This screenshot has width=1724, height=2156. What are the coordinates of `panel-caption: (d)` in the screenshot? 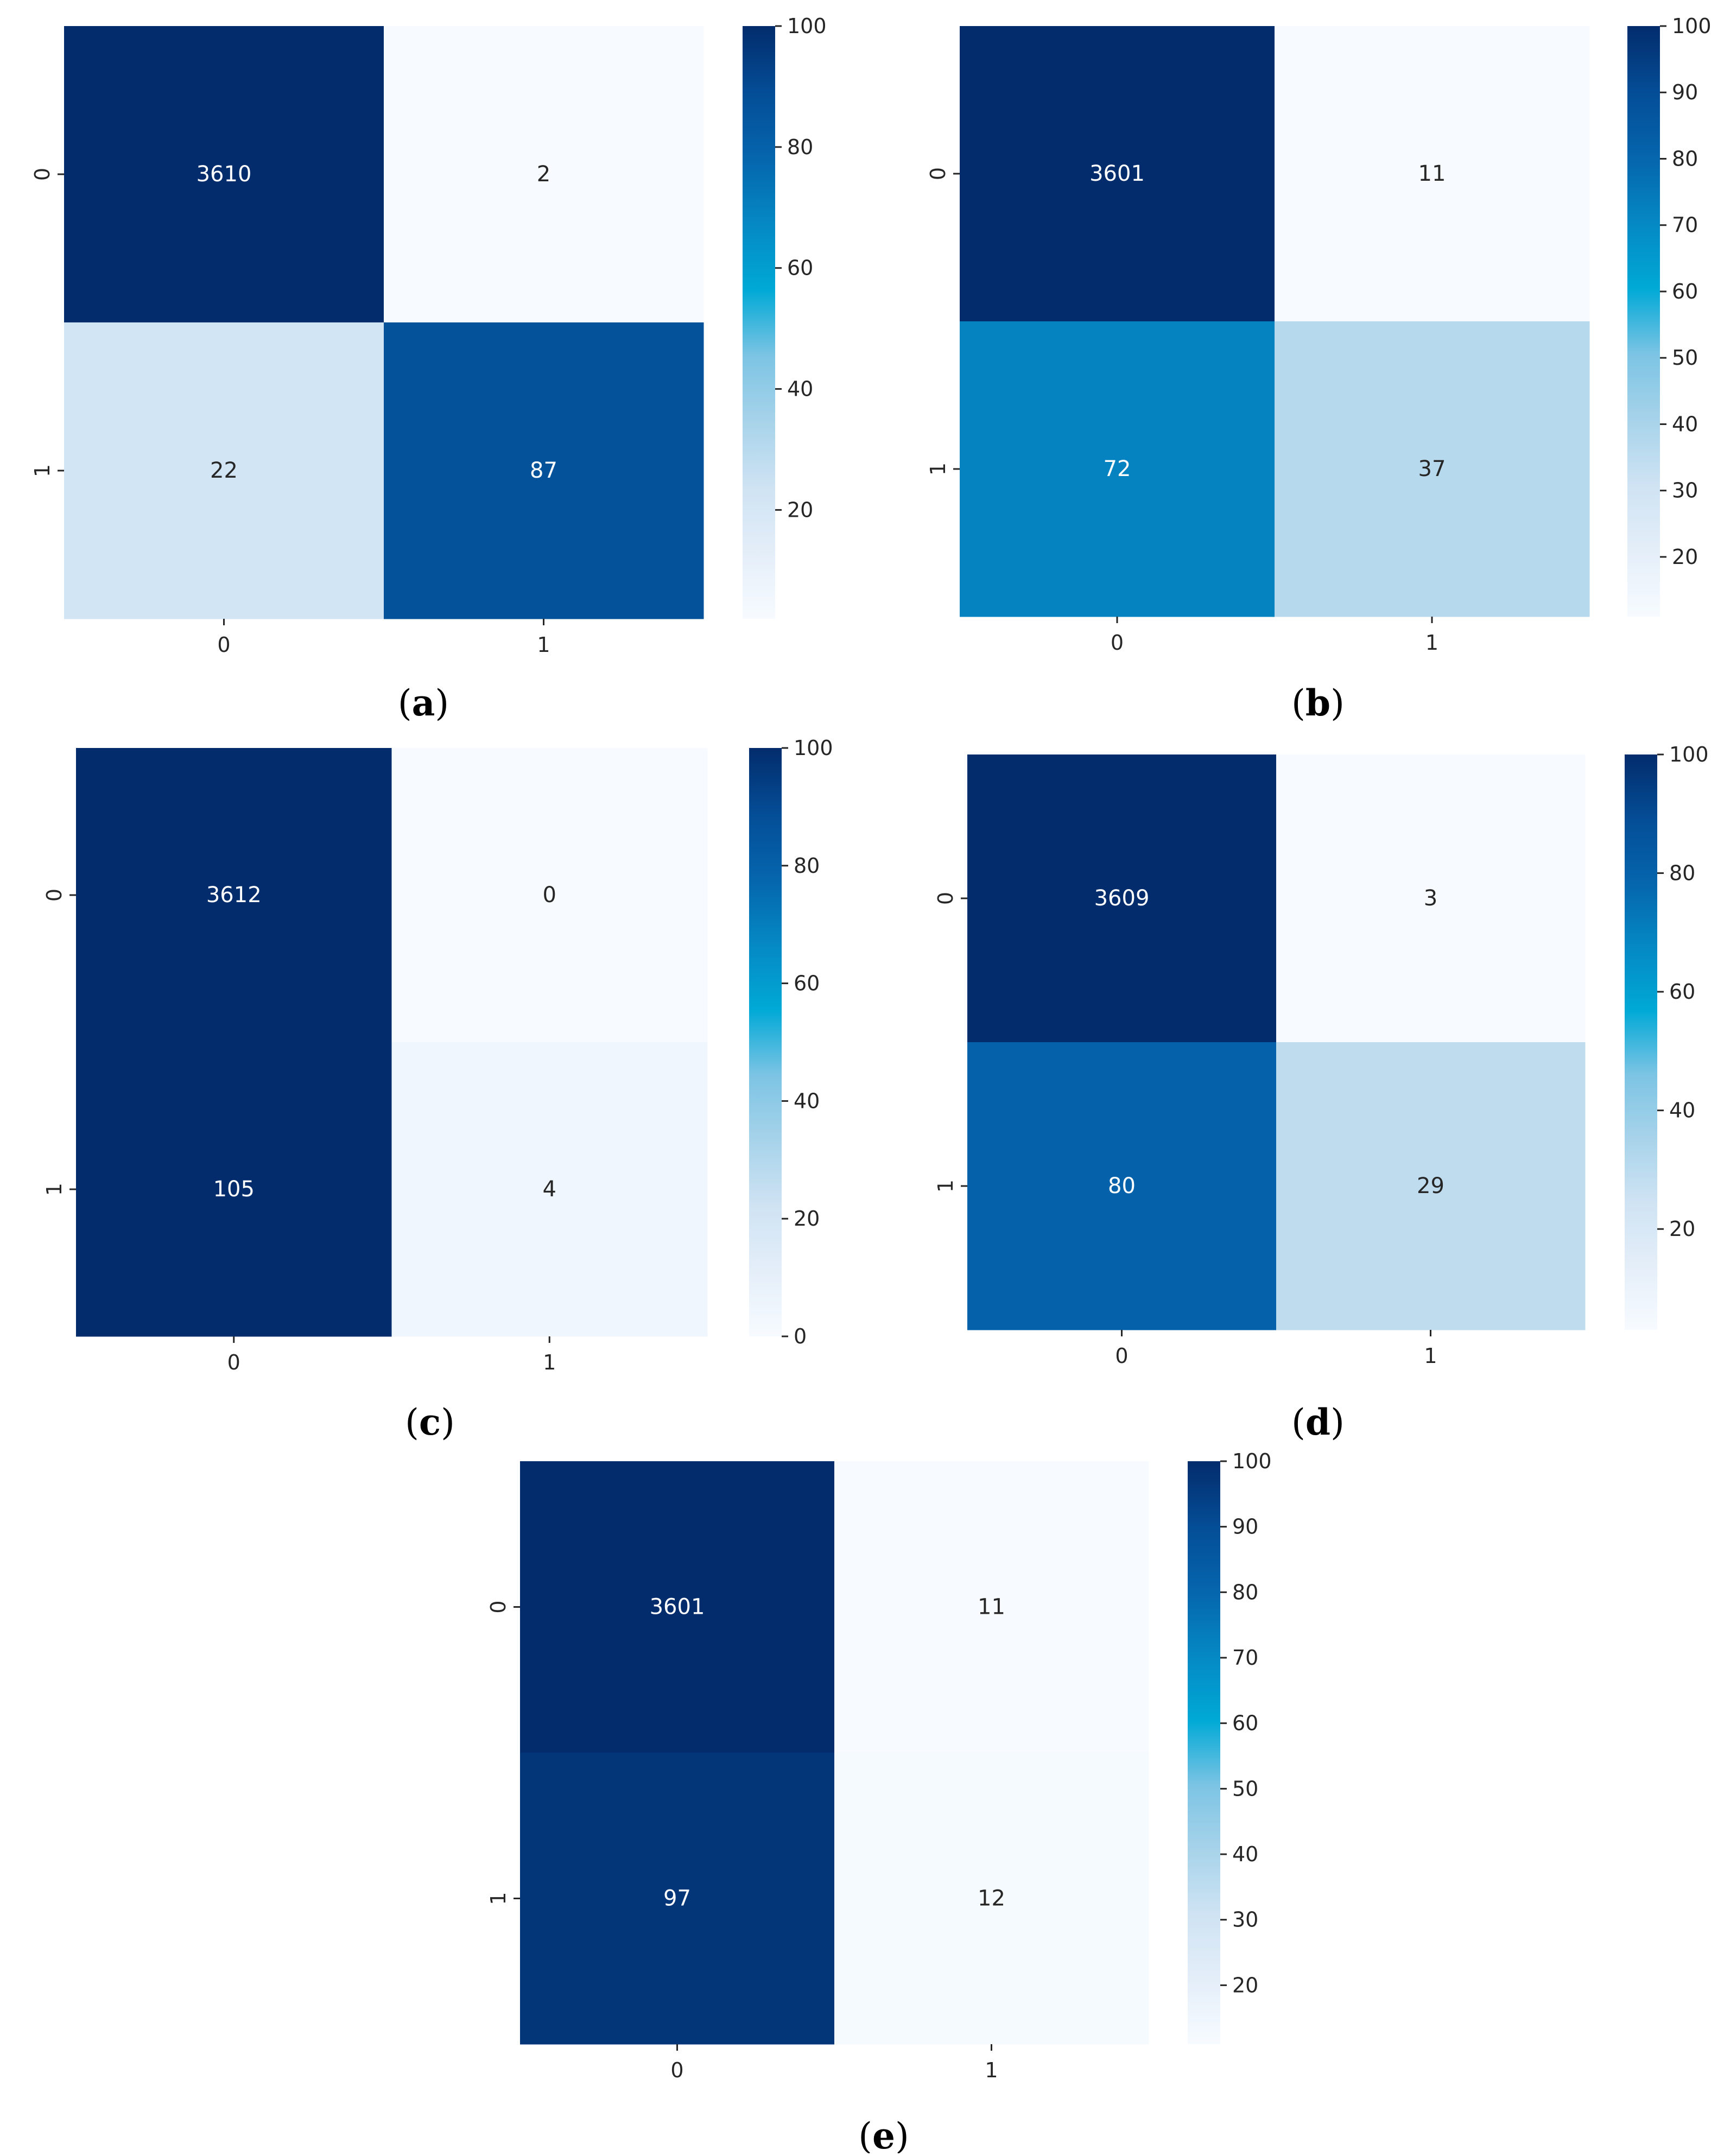 It's located at (1318, 1422).